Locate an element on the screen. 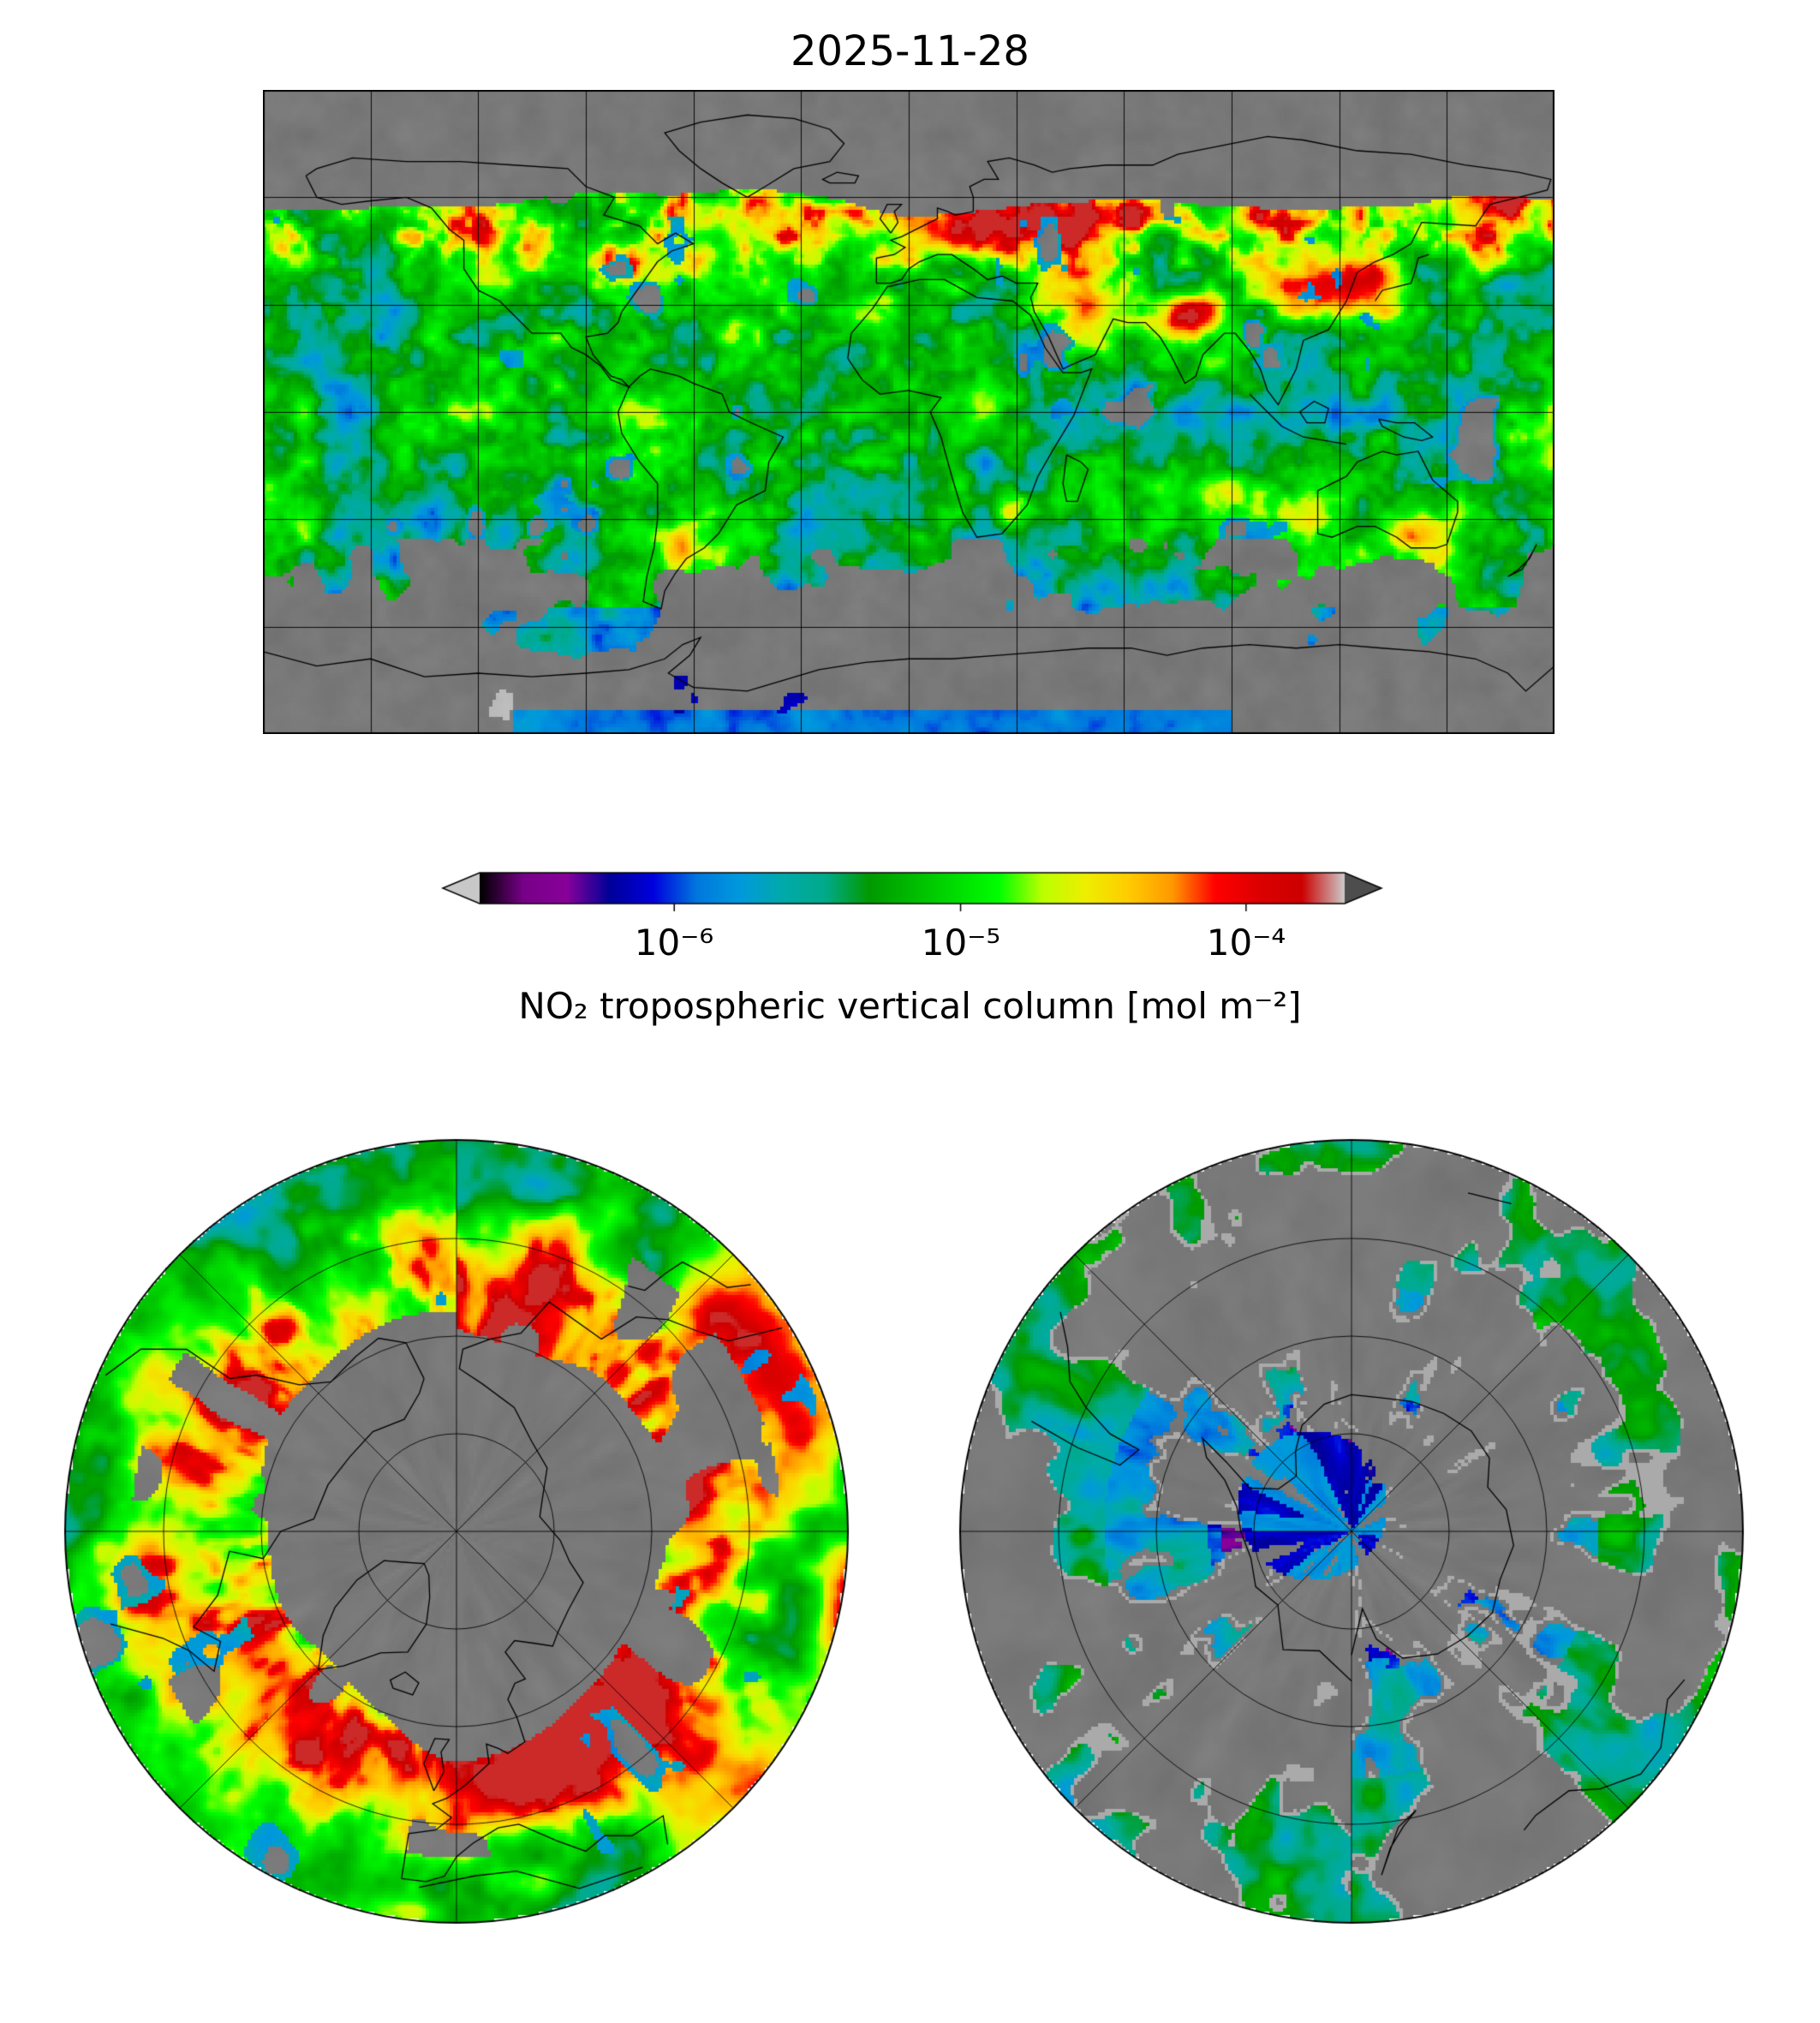 This screenshot has width=1820, height=2023. figure-title: 2025-11-28 is located at coordinates (910, 51).